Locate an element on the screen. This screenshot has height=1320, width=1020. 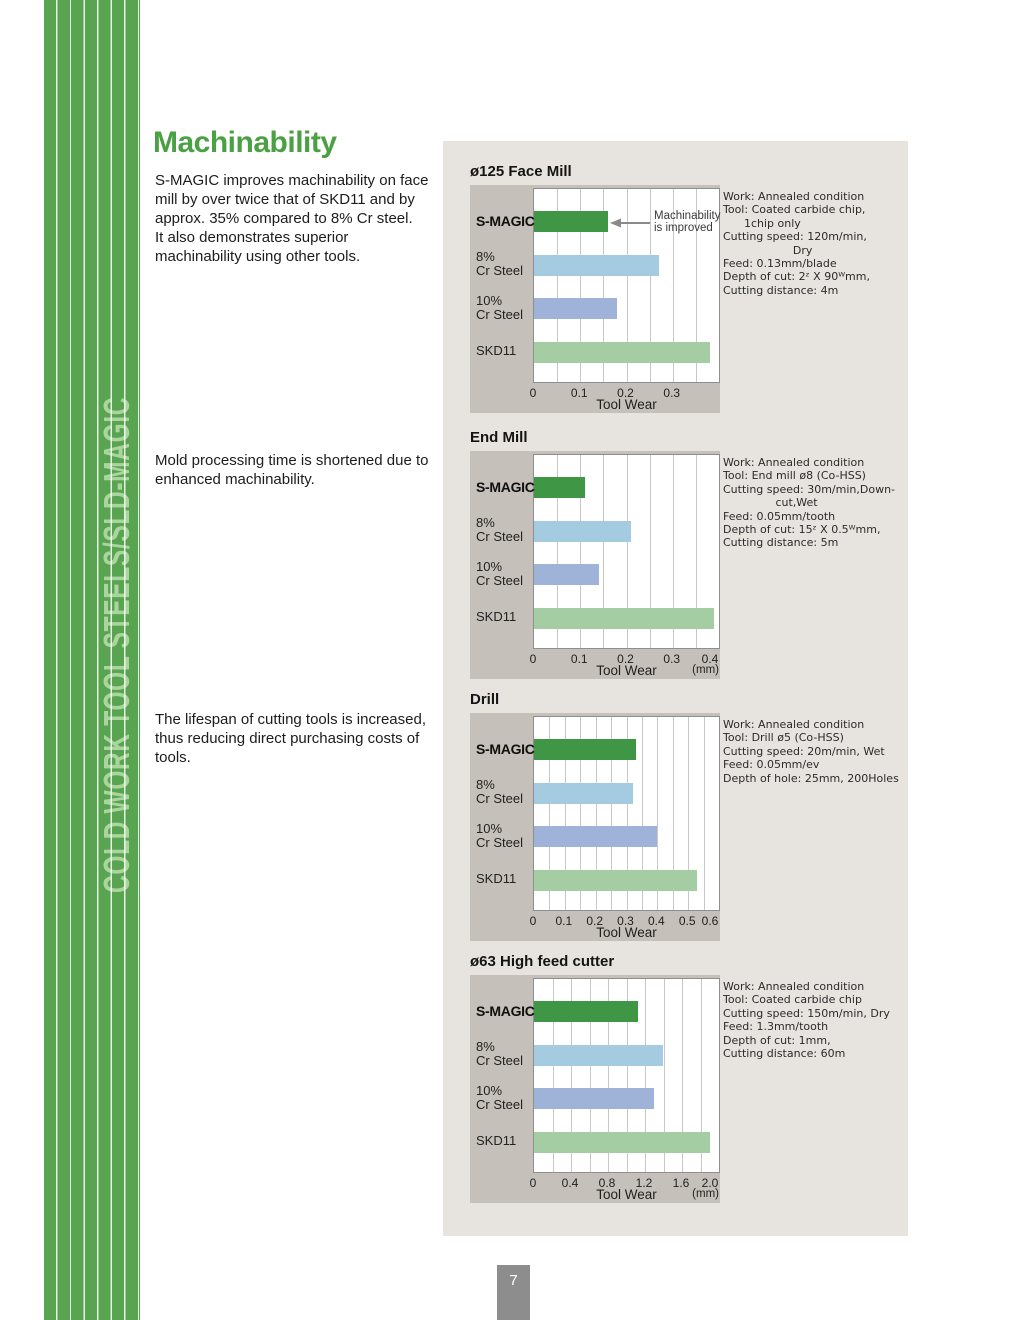
axis-tick: 1.6 is located at coordinates (681, 1183).